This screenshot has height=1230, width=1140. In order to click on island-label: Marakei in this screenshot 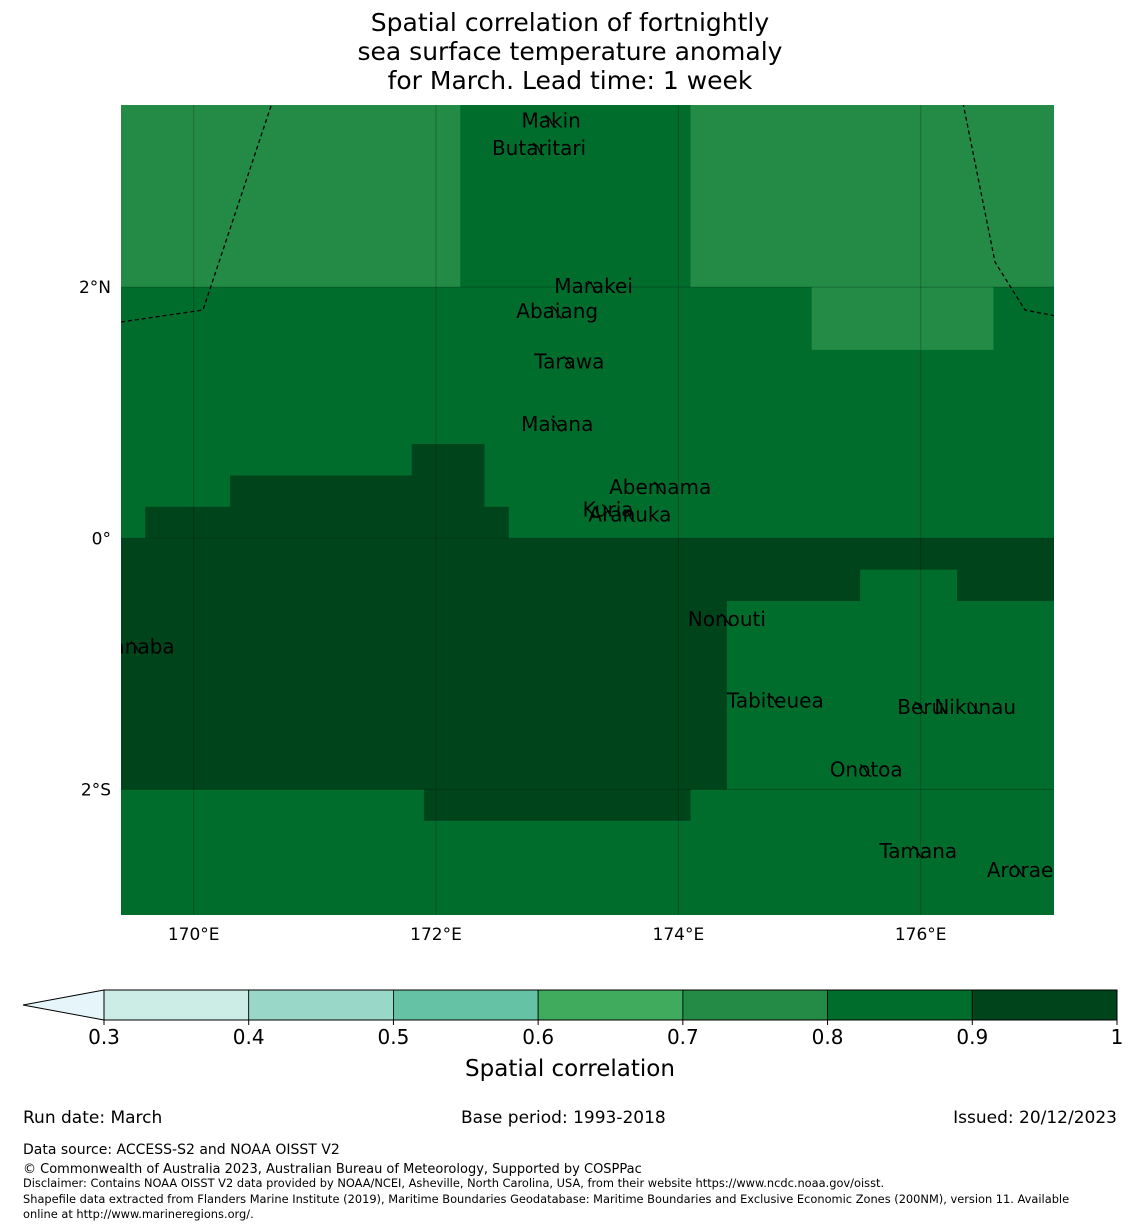, I will do `click(593, 286)`.